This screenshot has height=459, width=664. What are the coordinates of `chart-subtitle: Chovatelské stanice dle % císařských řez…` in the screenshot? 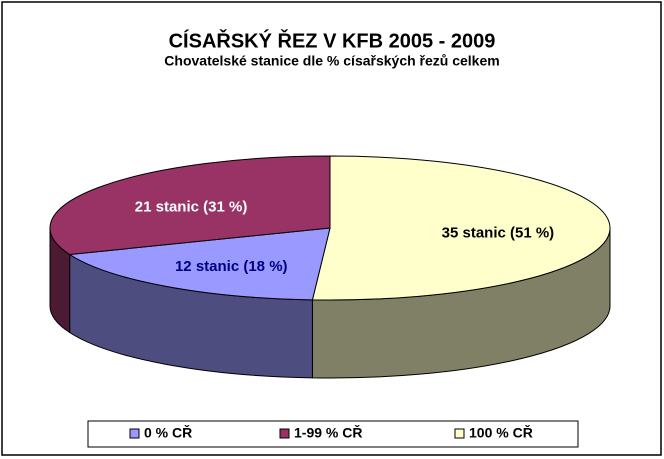 It's located at (331, 61).